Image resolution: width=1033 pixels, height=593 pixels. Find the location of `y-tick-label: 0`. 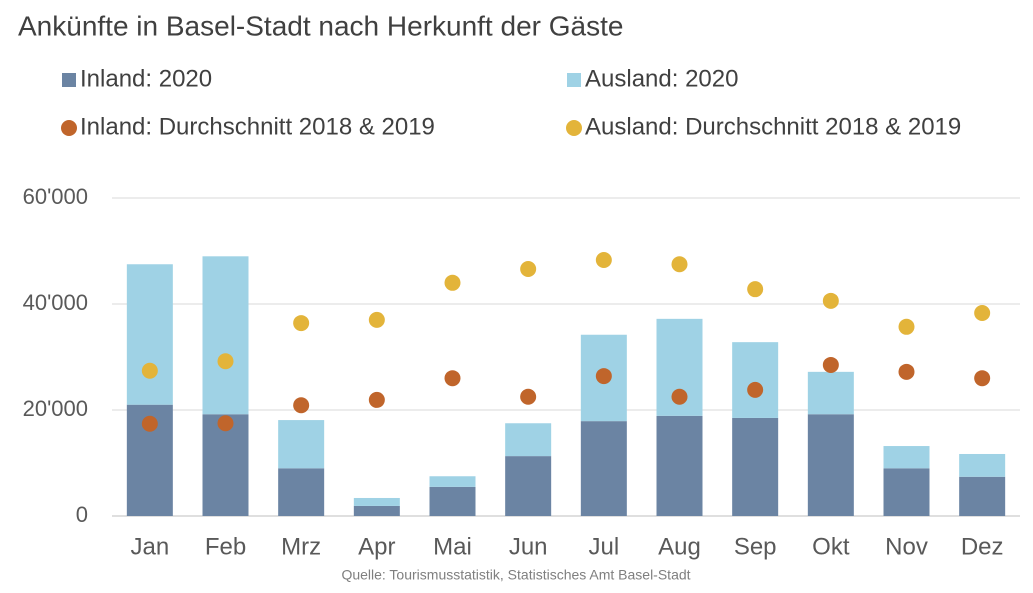

y-tick-label: 0 is located at coordinates (82, 514).